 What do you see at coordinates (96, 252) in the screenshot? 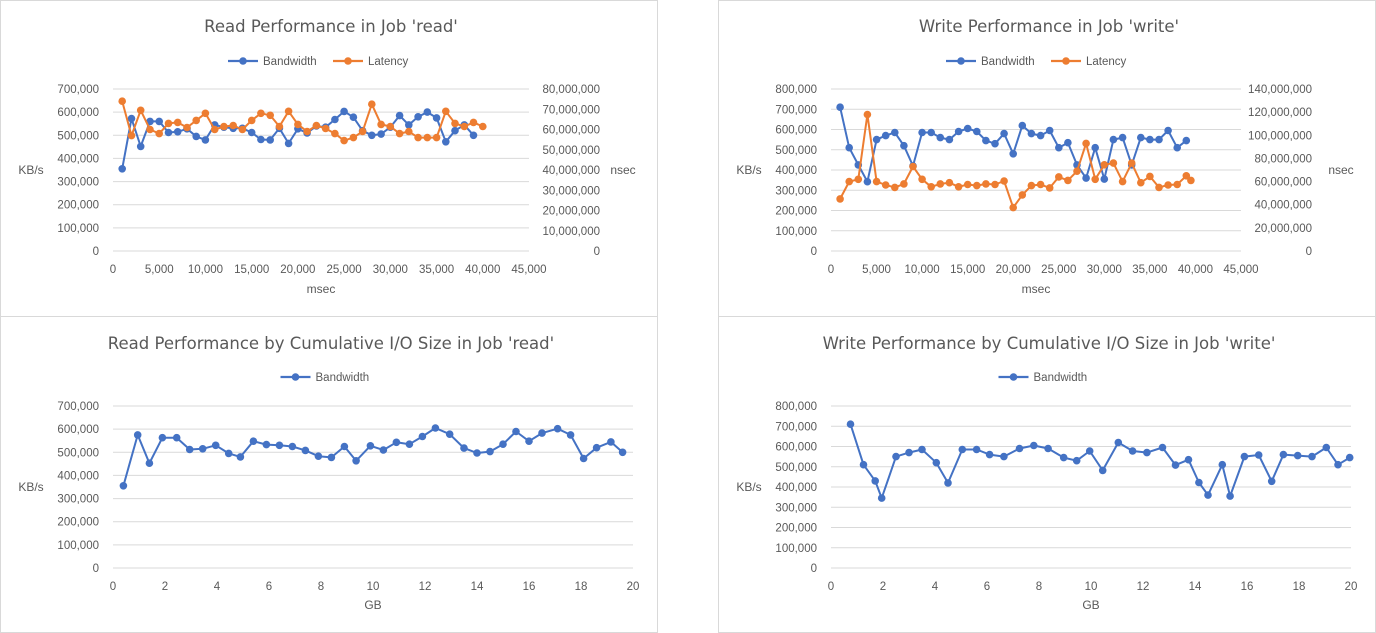
I see `y-tick-label: 0` at bounding box center [96, 252].